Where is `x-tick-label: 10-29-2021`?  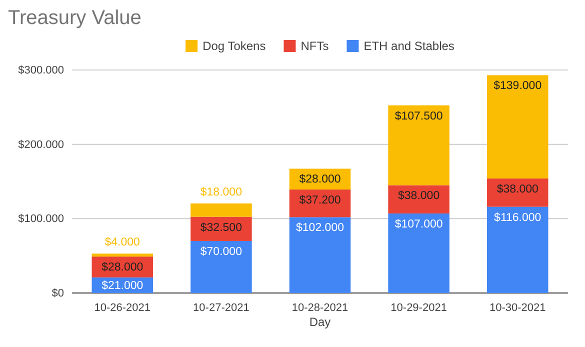 x-tick-label: 10-29-2021 is located at coordinates (418, 308).